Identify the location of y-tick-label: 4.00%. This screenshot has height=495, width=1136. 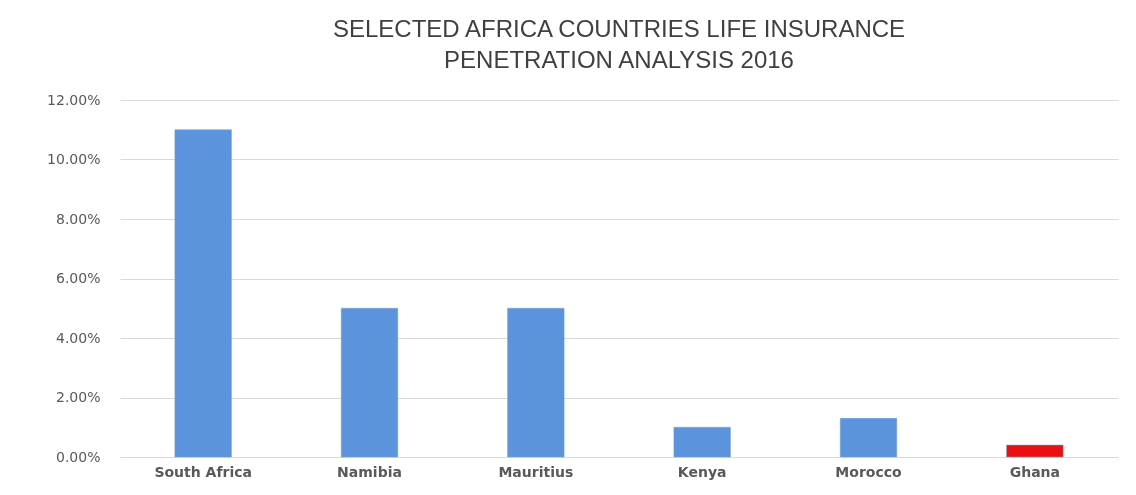
(78, 337).